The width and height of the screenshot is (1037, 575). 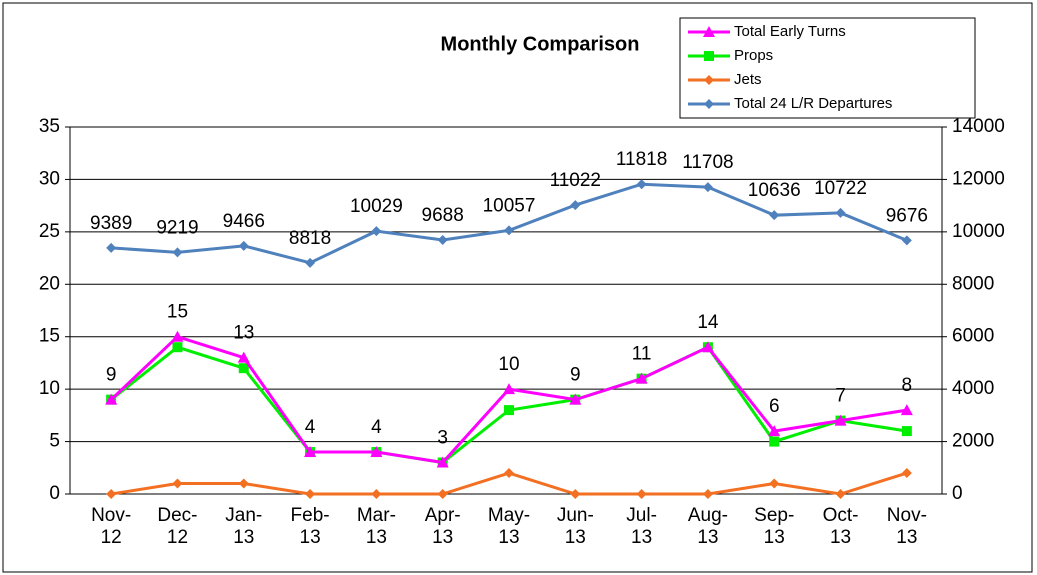 What do you see at coordinates (957, 493) in the screenshot?
I see `y2-tick-label: 0` at bounding box center [957, 493].